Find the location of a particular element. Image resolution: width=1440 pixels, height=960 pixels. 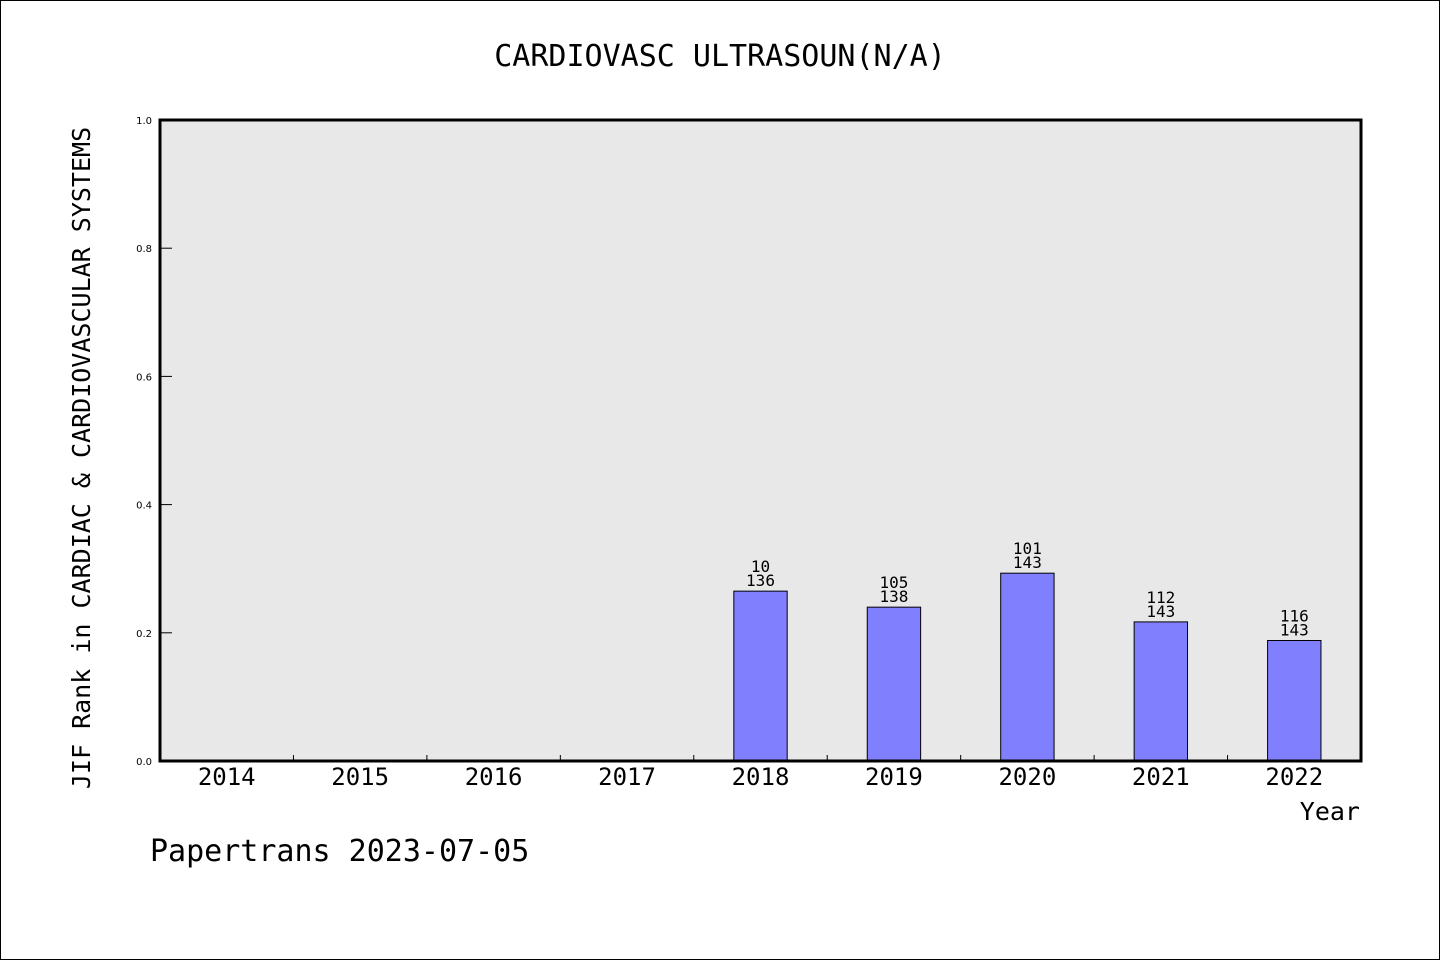

x-tick-label-2020: 2020 is located at coordinates (1027, 777).